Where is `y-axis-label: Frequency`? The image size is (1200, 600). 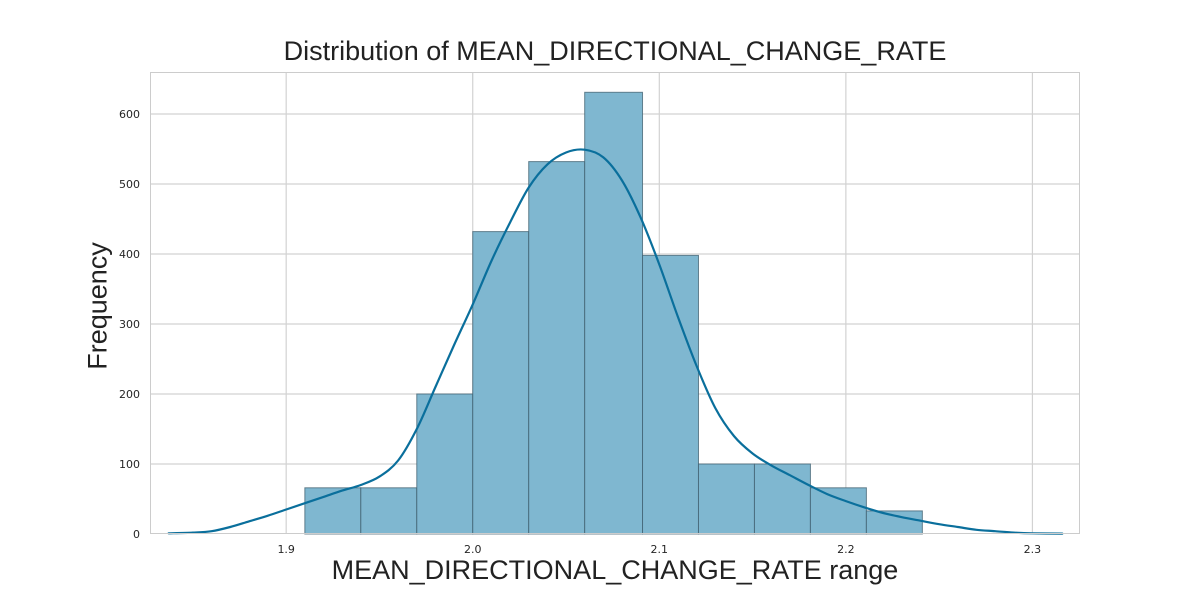 y-axis-label: Frequency is located at coordinates (97, 306).